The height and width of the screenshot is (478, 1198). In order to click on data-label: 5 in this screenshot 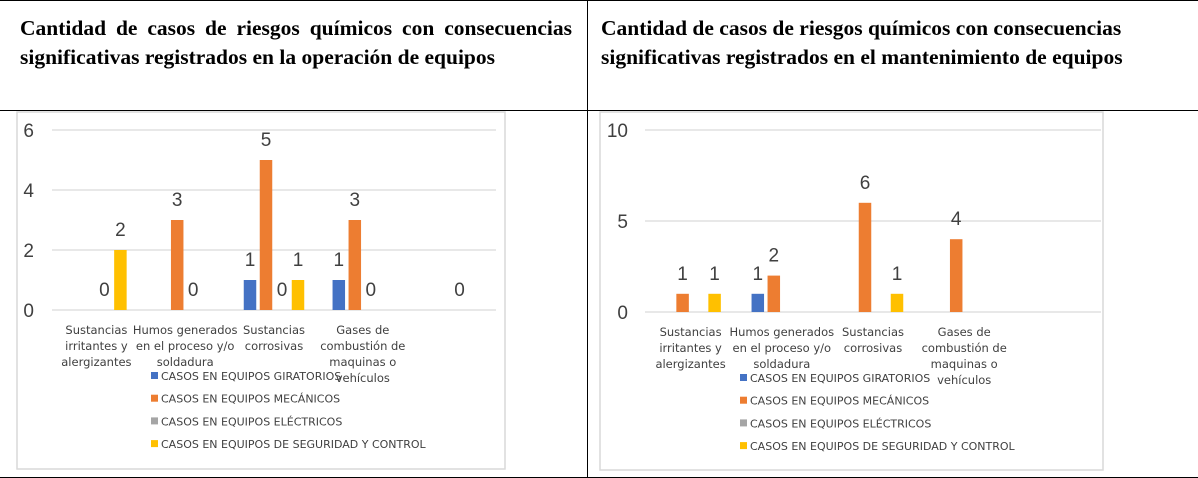, I will do `click(266, 140)`.